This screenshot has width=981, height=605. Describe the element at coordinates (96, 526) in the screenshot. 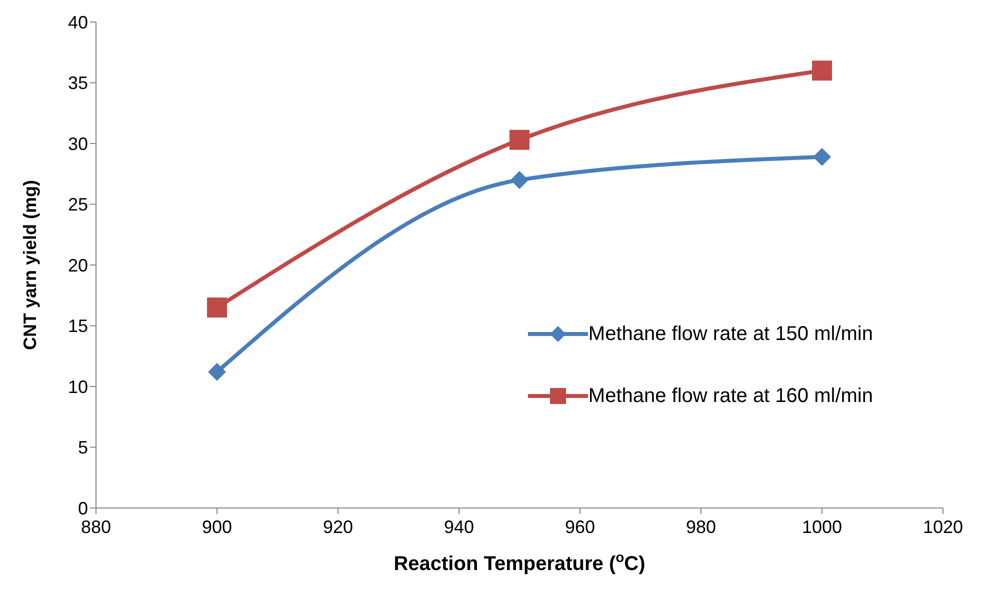

I see `x-tick-label: 880` at that location.